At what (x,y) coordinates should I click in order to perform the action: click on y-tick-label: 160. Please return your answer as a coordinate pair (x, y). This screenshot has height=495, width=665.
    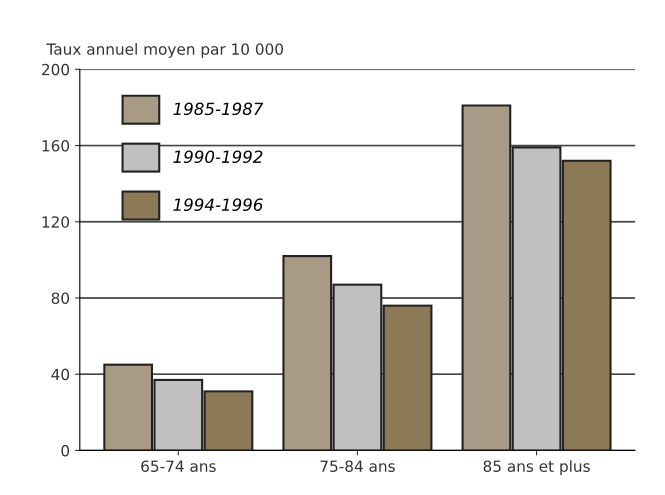
    Looking at the image, I should click on (56, 146).